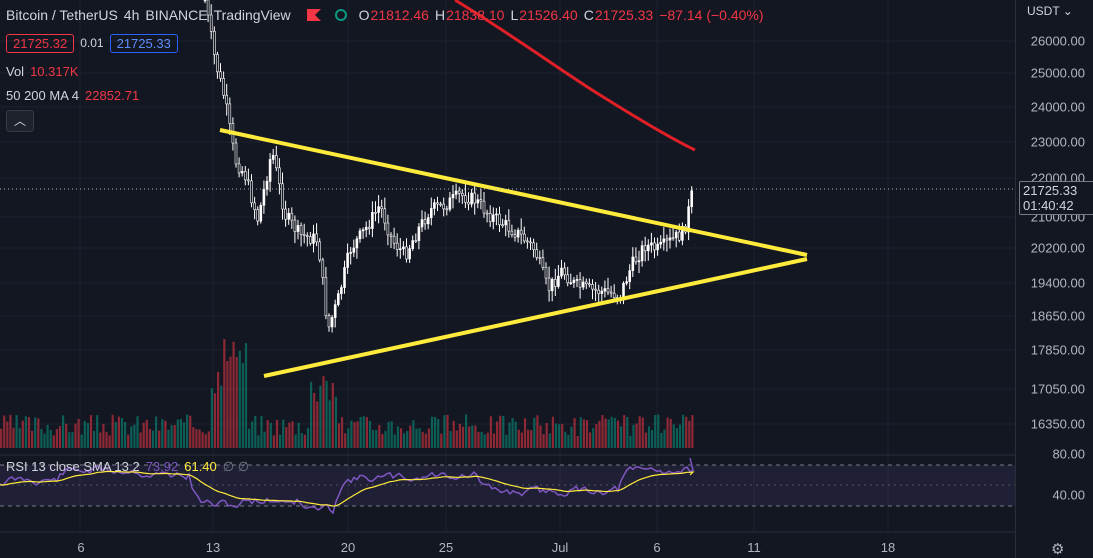 This screenshot has width=1093, height=558. Describe the element at coordinates (131, 15) in the screenshot. I see `interval: 4h` at that location.